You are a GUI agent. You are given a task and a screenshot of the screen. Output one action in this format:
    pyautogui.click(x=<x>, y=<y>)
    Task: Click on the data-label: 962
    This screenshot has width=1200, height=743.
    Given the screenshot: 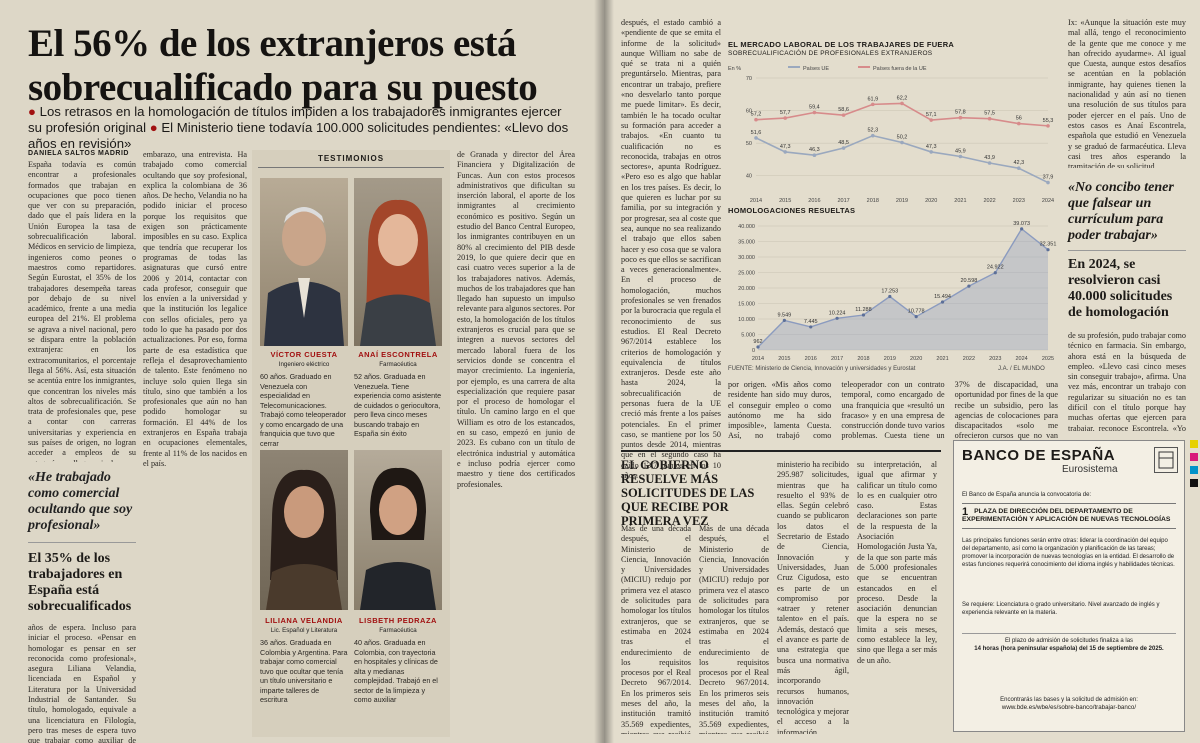 What is the action you would take?
    pyautogui.click(x=757, y=342)
    